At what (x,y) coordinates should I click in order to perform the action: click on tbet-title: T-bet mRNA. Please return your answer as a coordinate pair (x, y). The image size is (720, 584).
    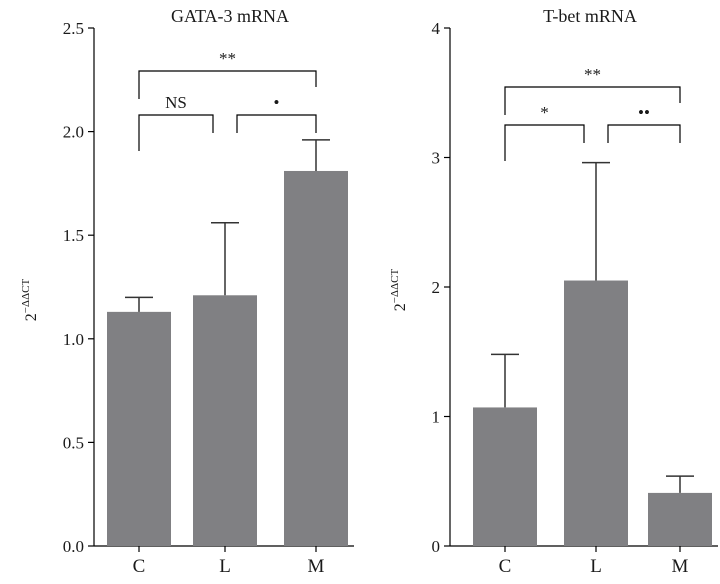
    Looking at the image, I should click on (590, 16).